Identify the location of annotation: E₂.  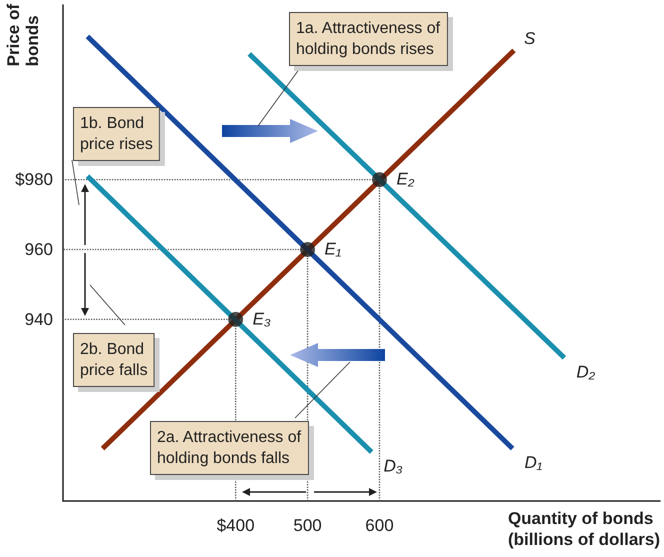
(405, 179).